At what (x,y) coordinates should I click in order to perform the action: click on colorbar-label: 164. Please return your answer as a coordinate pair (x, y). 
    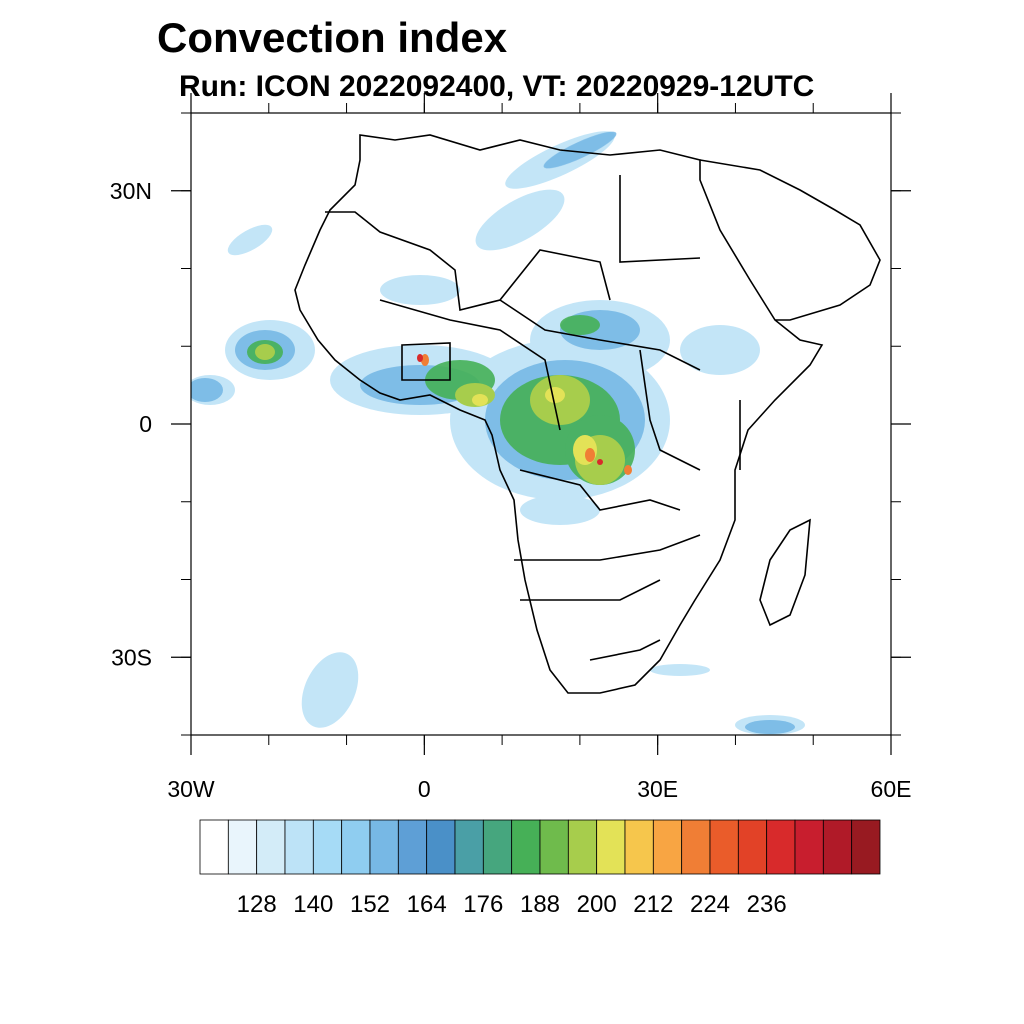
    Looking at the image, I should click on (427, 904).